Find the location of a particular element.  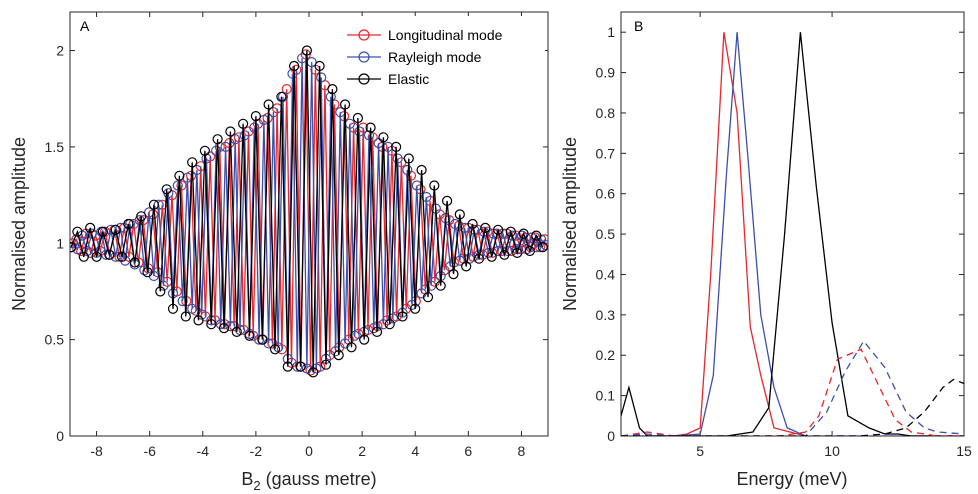

panel-b-y-tick-label: 0 is located at coordinates (611, 436).